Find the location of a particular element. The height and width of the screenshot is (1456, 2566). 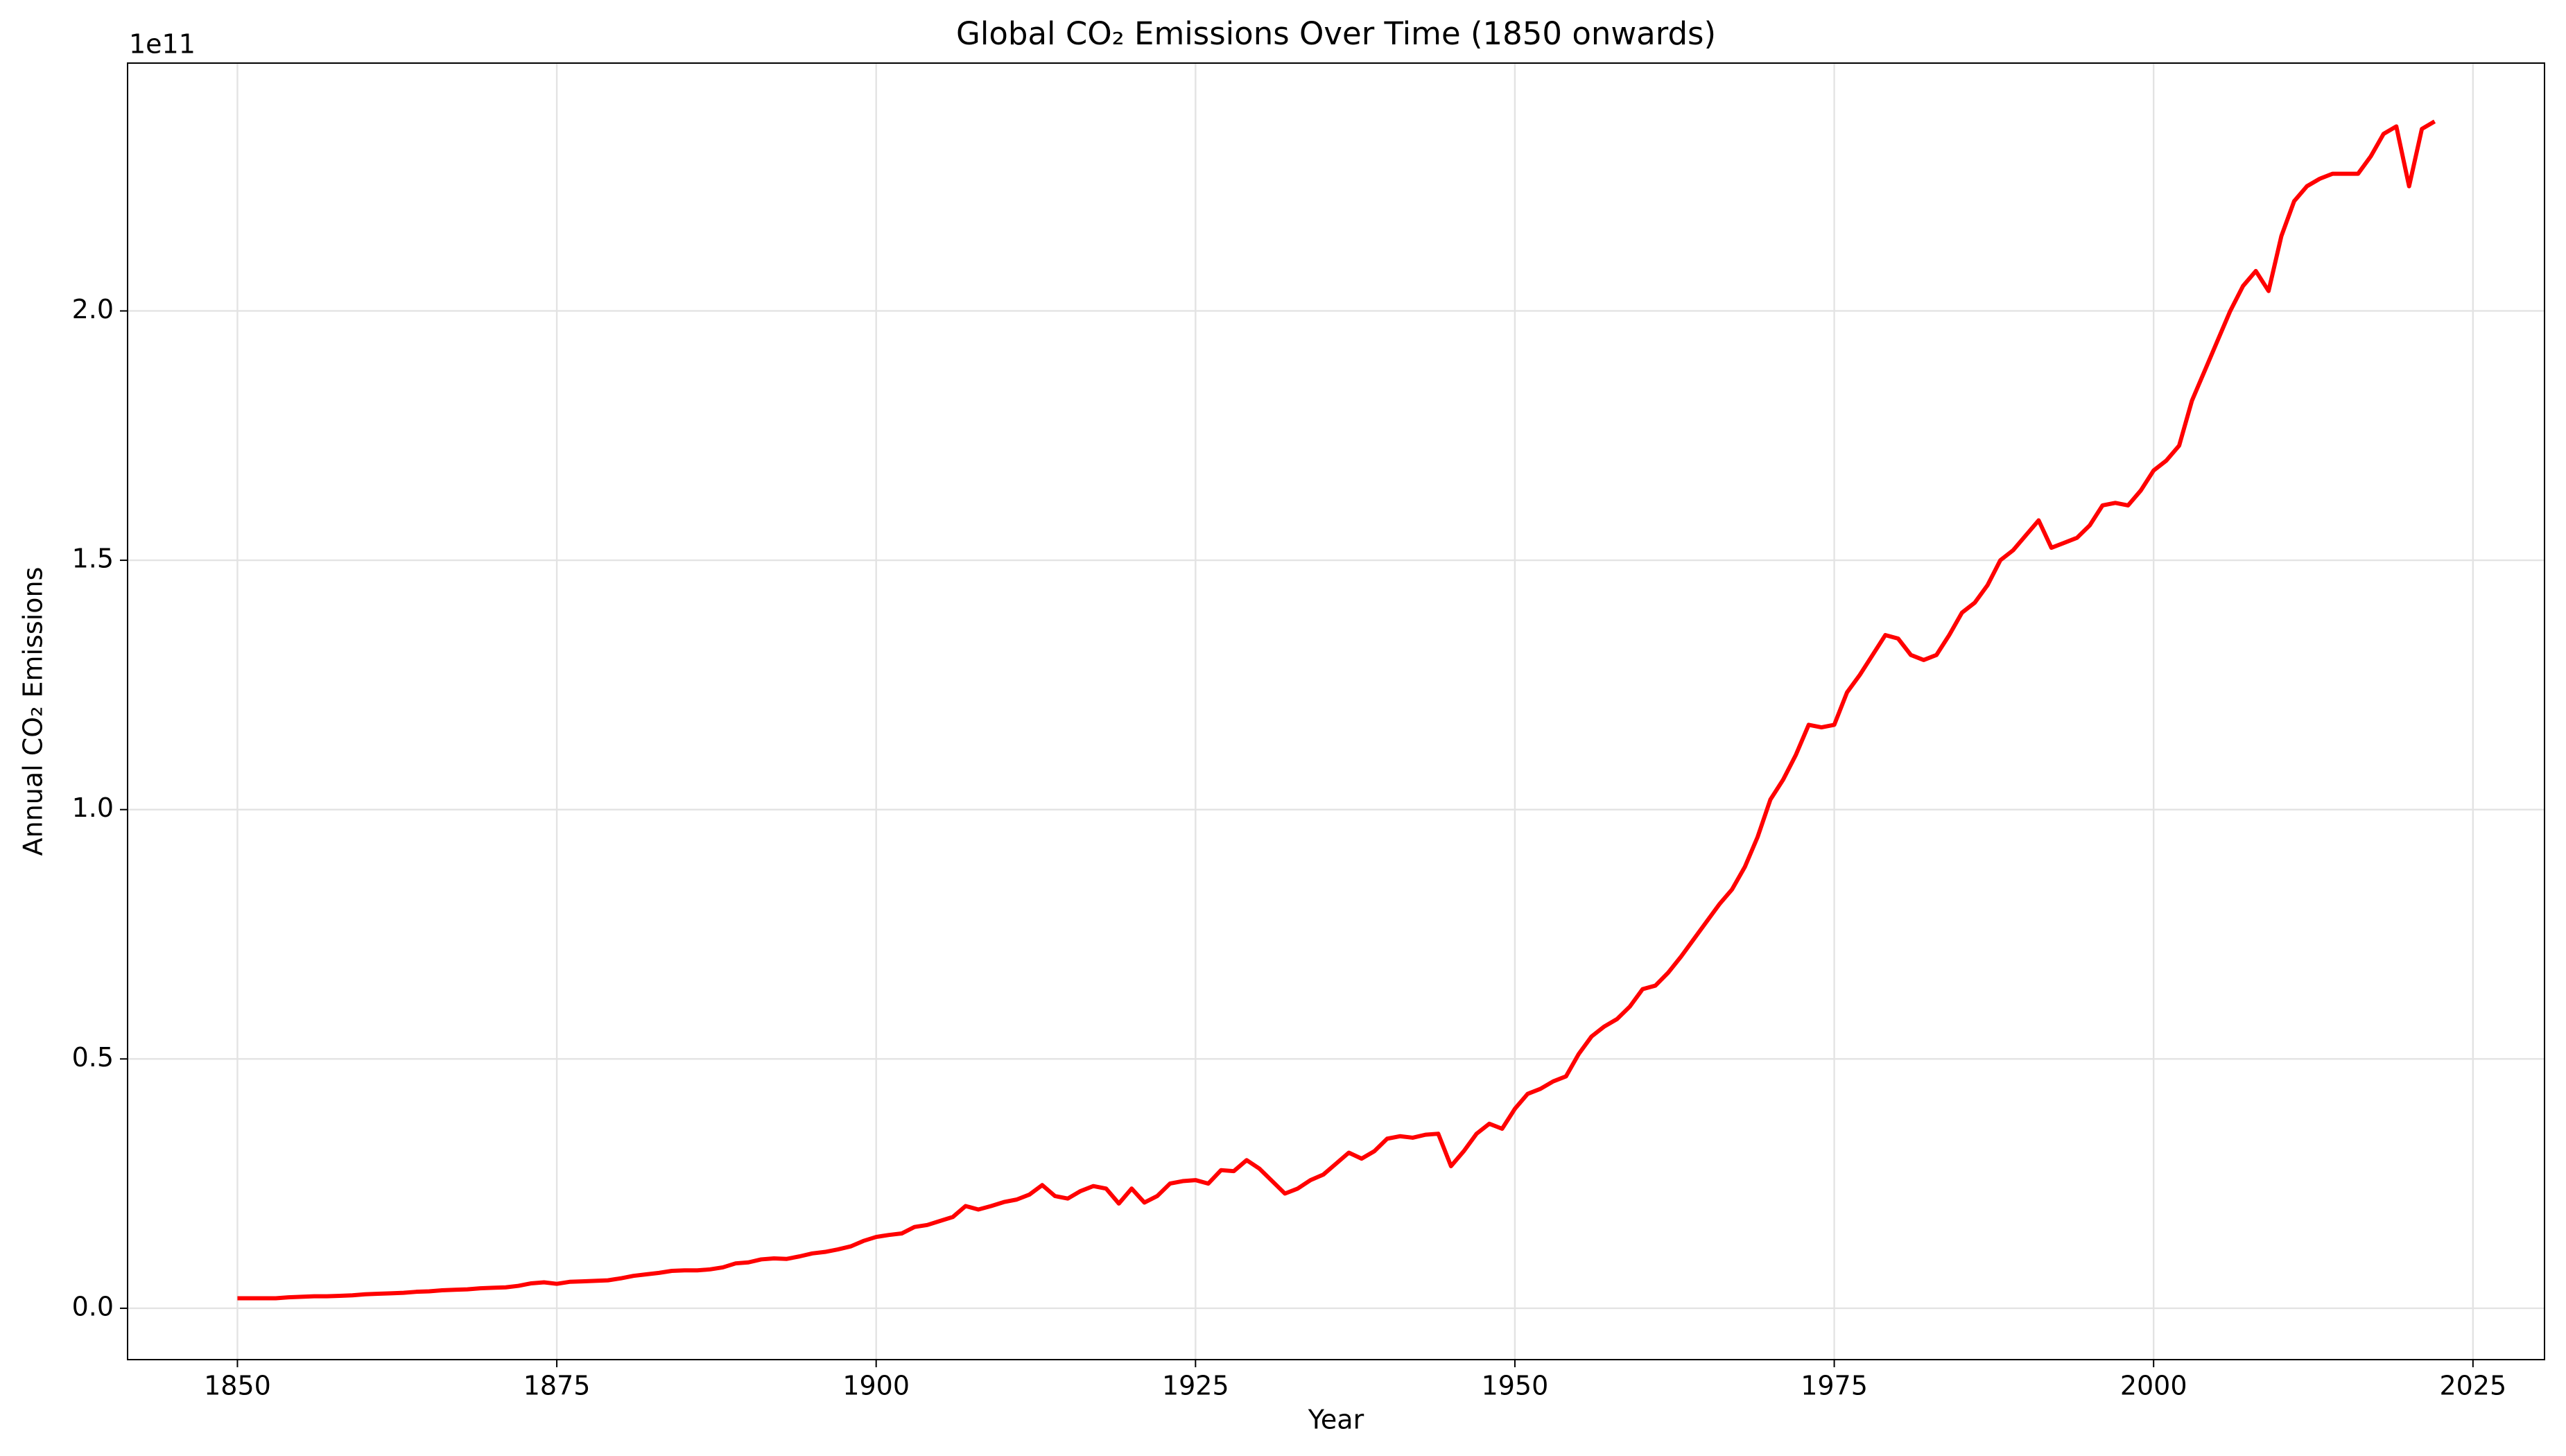

x-axis-label: Year is located at coordinates (1336, 1420).